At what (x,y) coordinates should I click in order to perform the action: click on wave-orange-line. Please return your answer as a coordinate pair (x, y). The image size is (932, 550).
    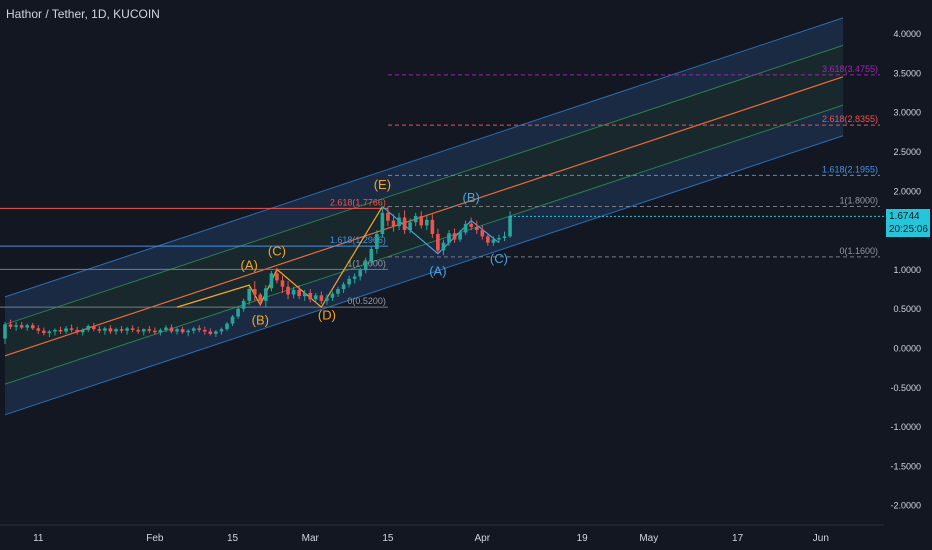
    Looking at the image, I should click on (279, 257).